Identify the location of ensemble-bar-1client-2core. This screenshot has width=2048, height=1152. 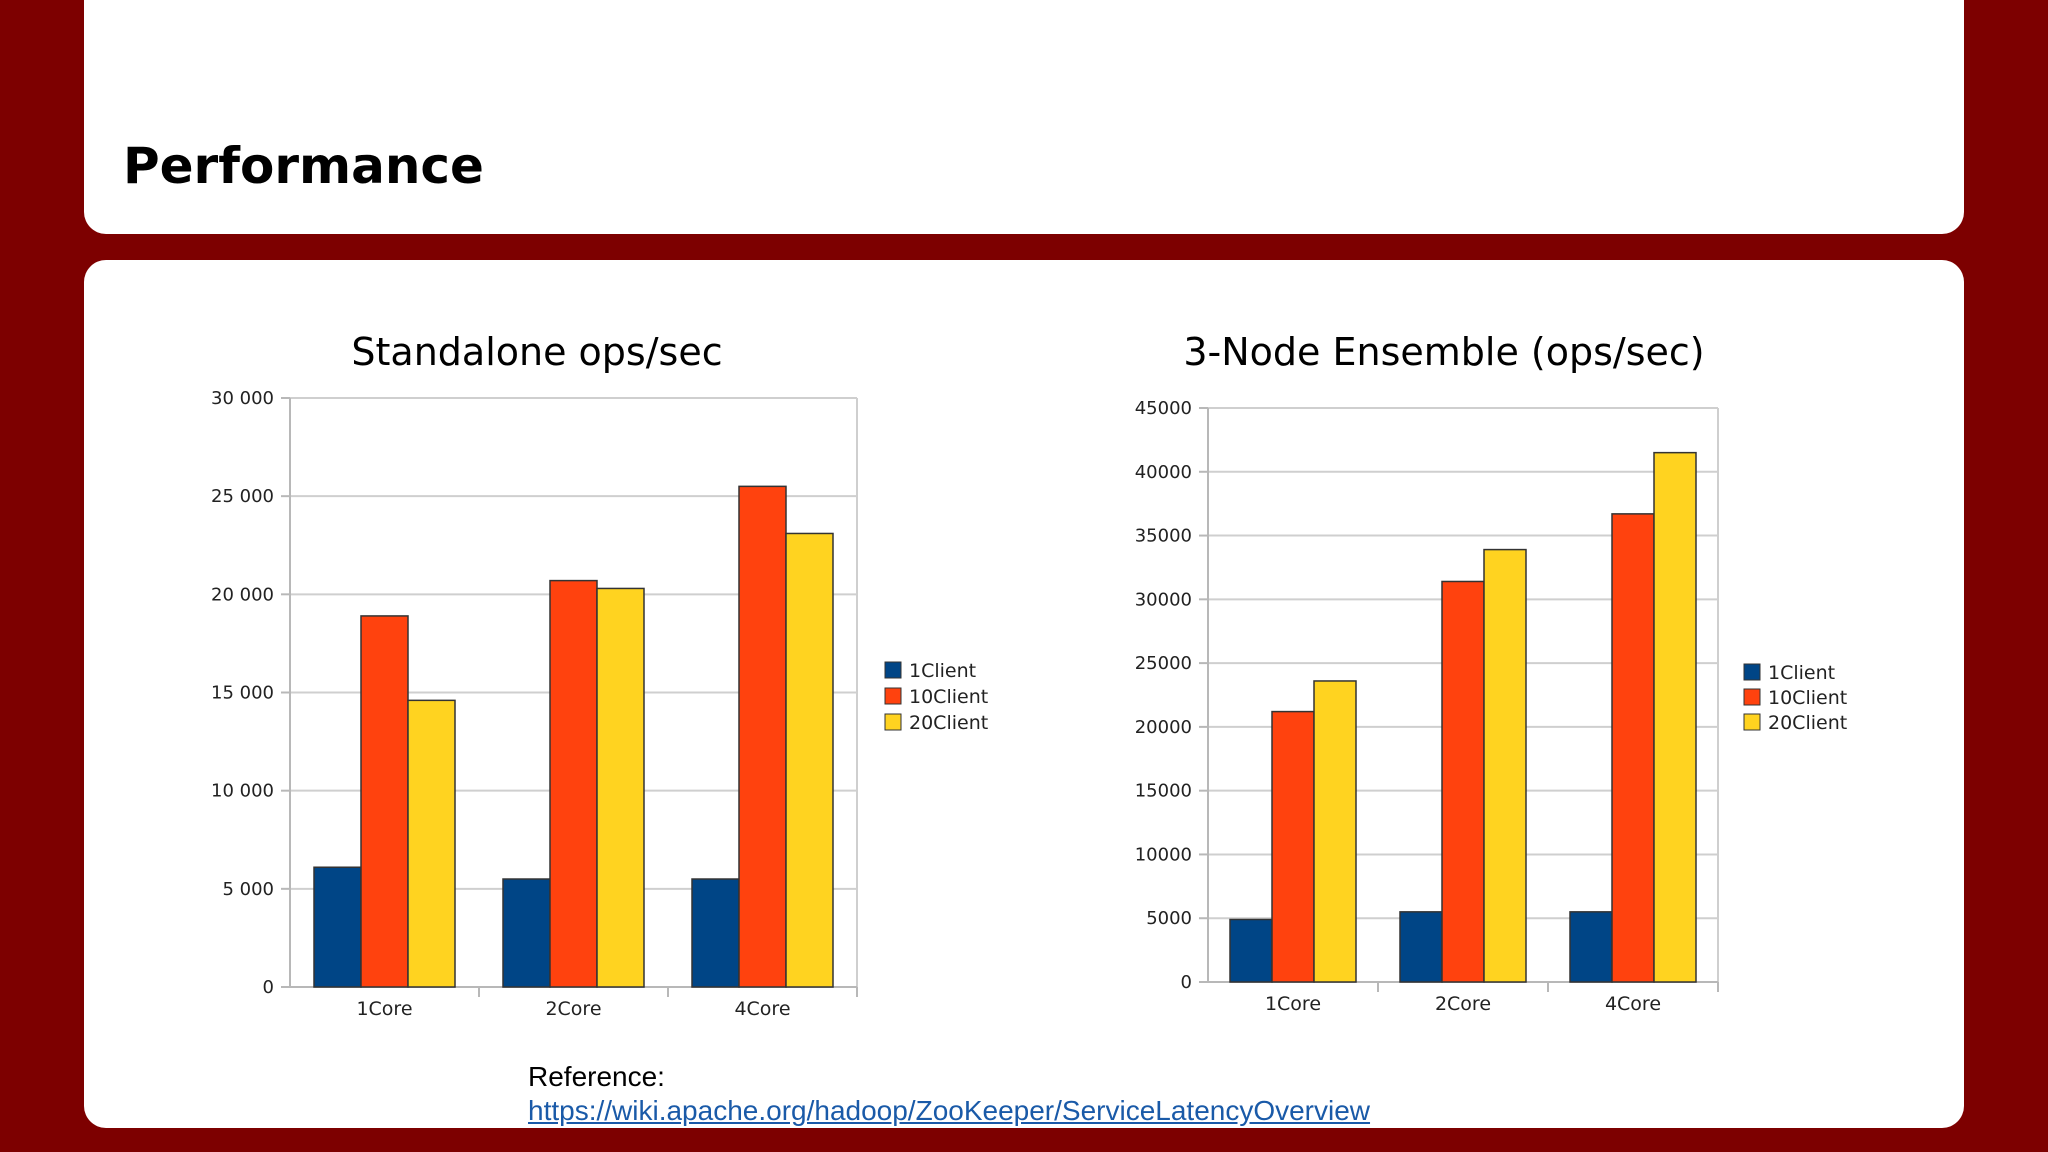
(1421, 947).